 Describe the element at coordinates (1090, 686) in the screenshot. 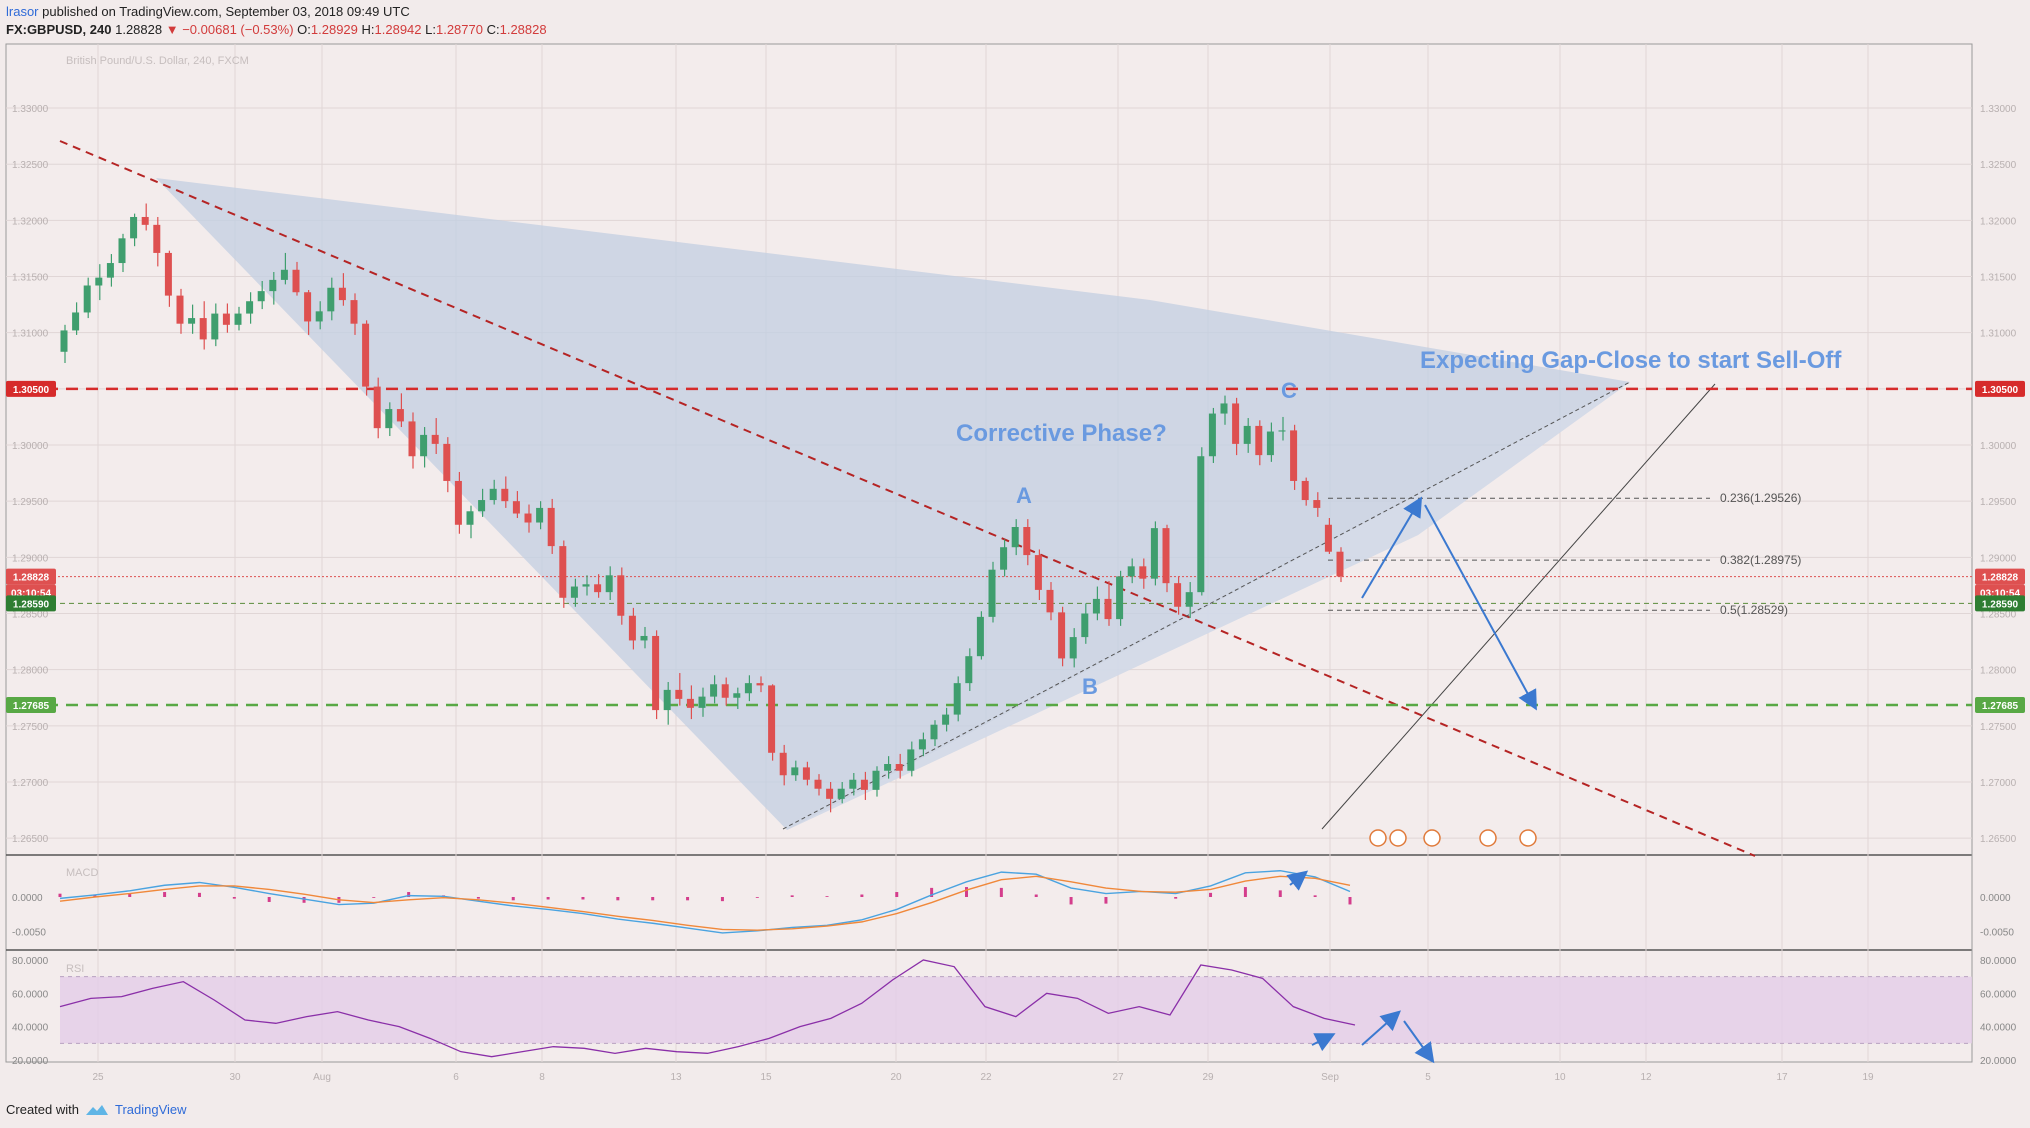

I see `pattern-annotation: B` at that location.